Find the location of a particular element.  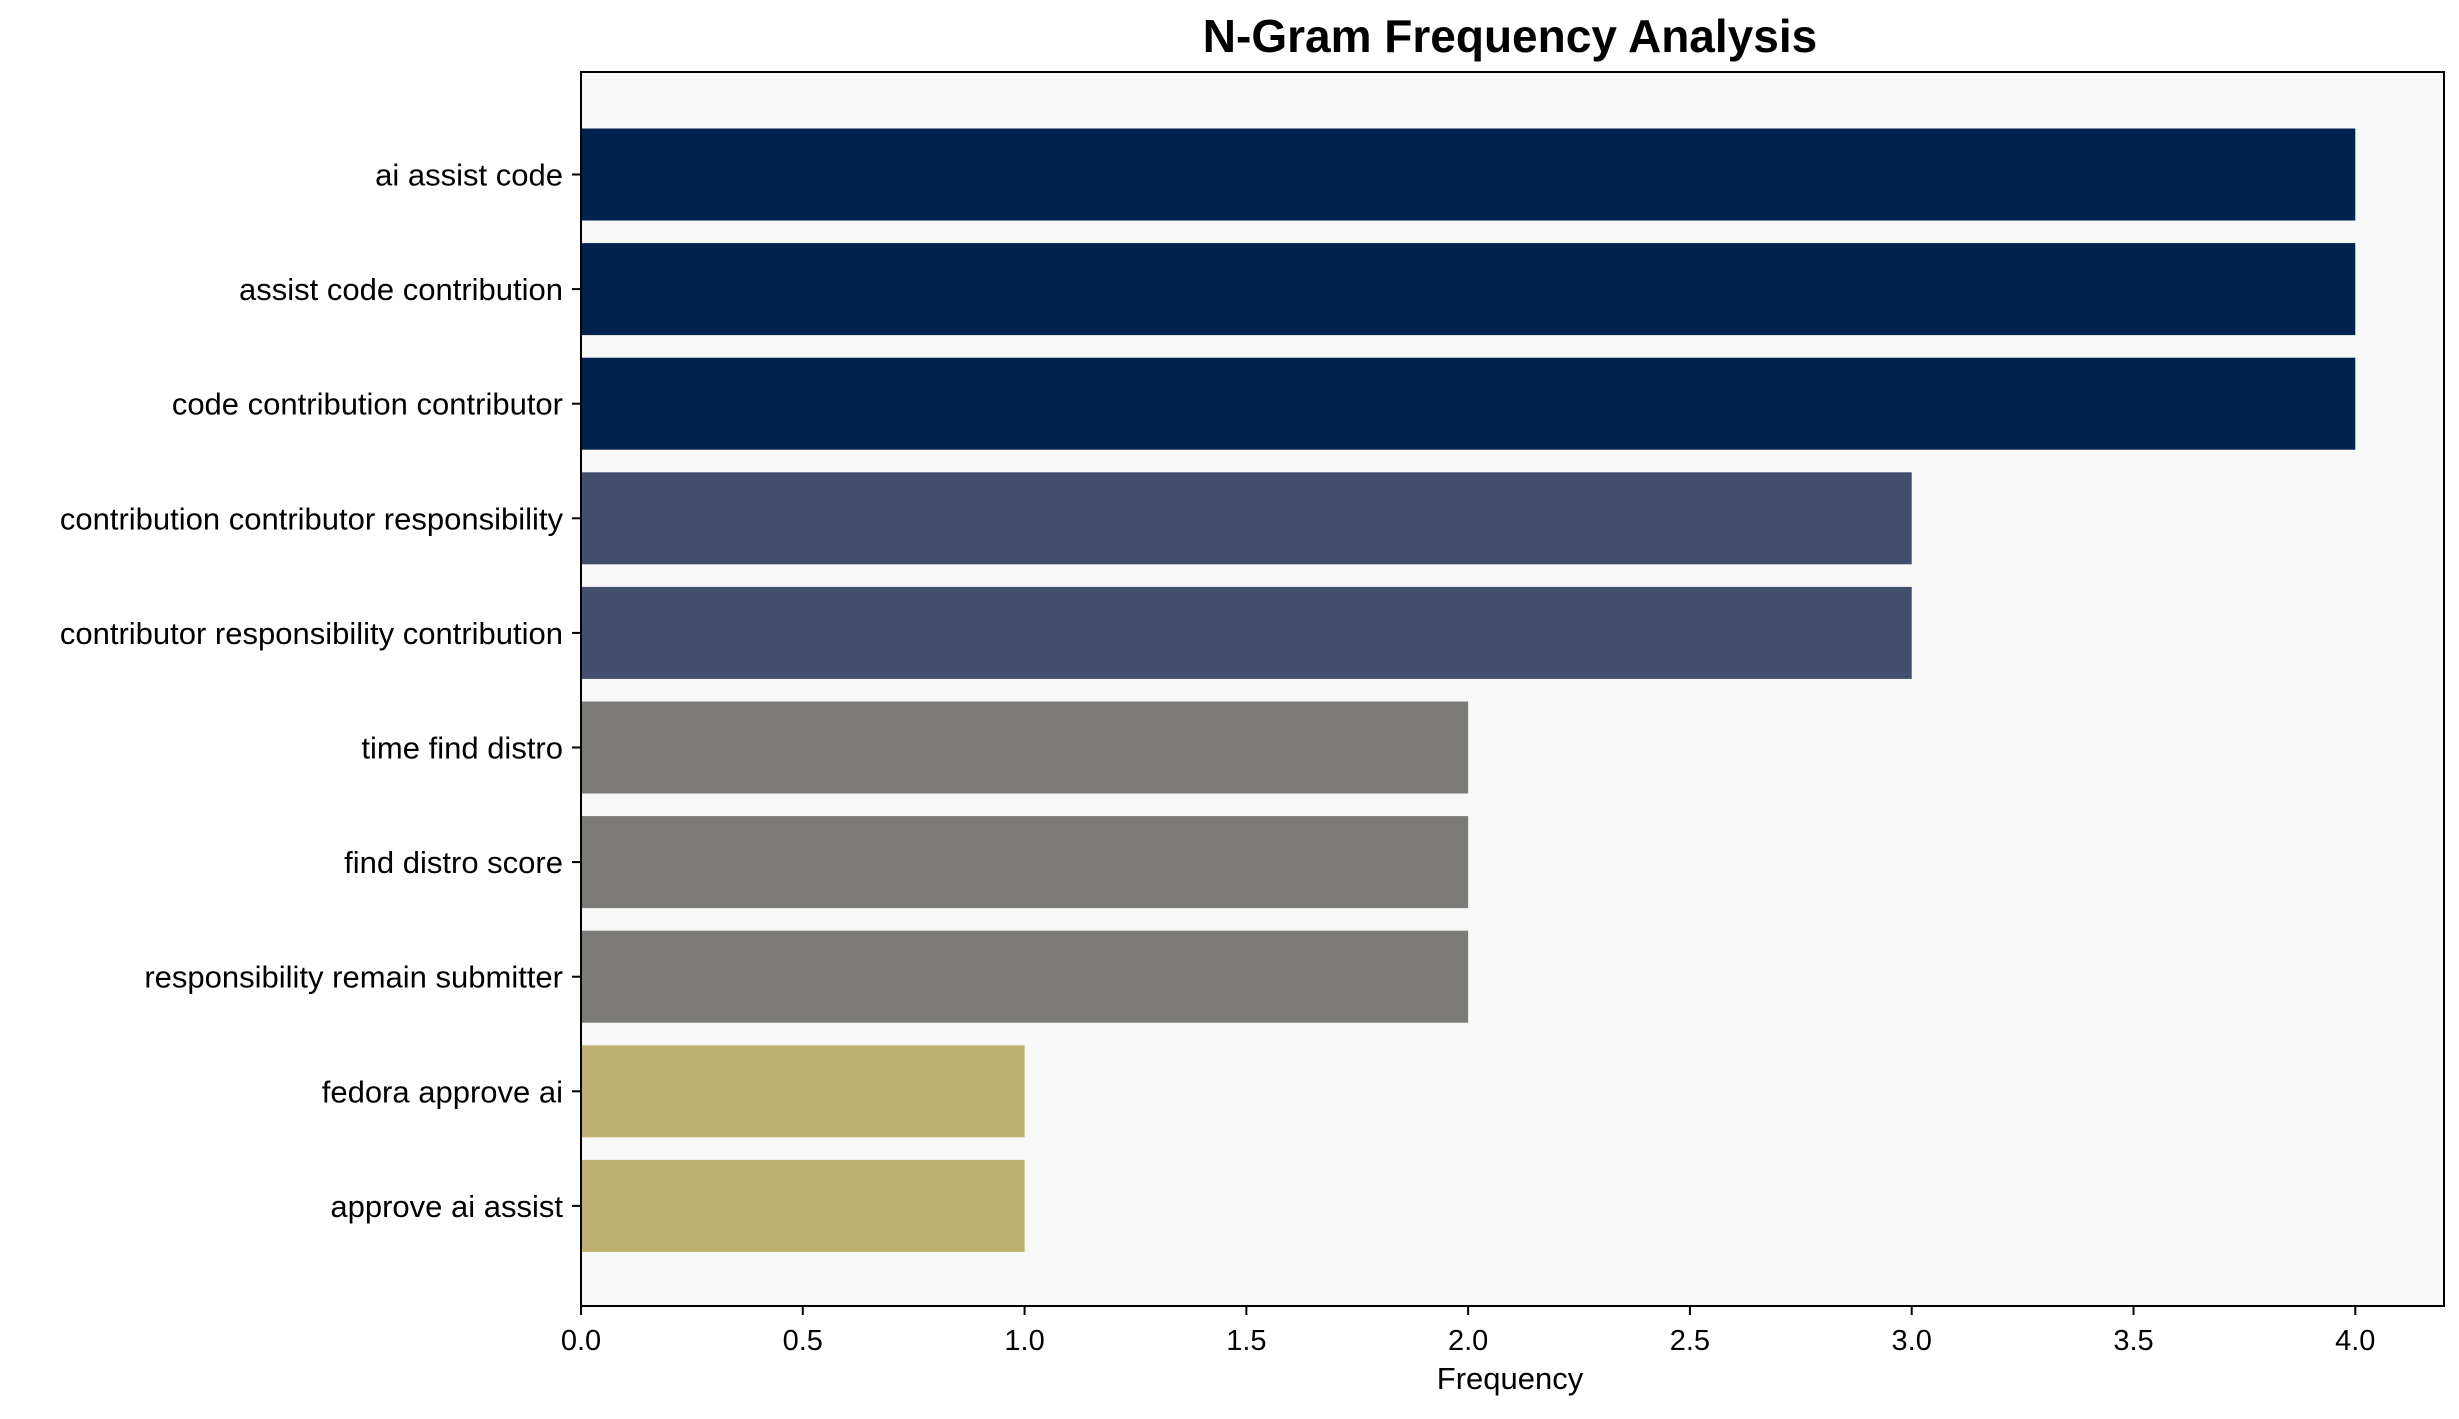

category-label: ai assist code is located at coordinates (469, 175).